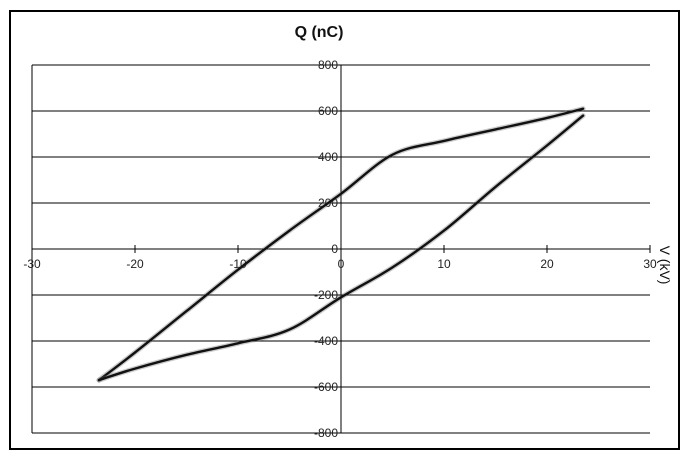 The width and height of the screenshot is (683, 450). I want to click on y-tick-label-600: 600, so click(328, 111).